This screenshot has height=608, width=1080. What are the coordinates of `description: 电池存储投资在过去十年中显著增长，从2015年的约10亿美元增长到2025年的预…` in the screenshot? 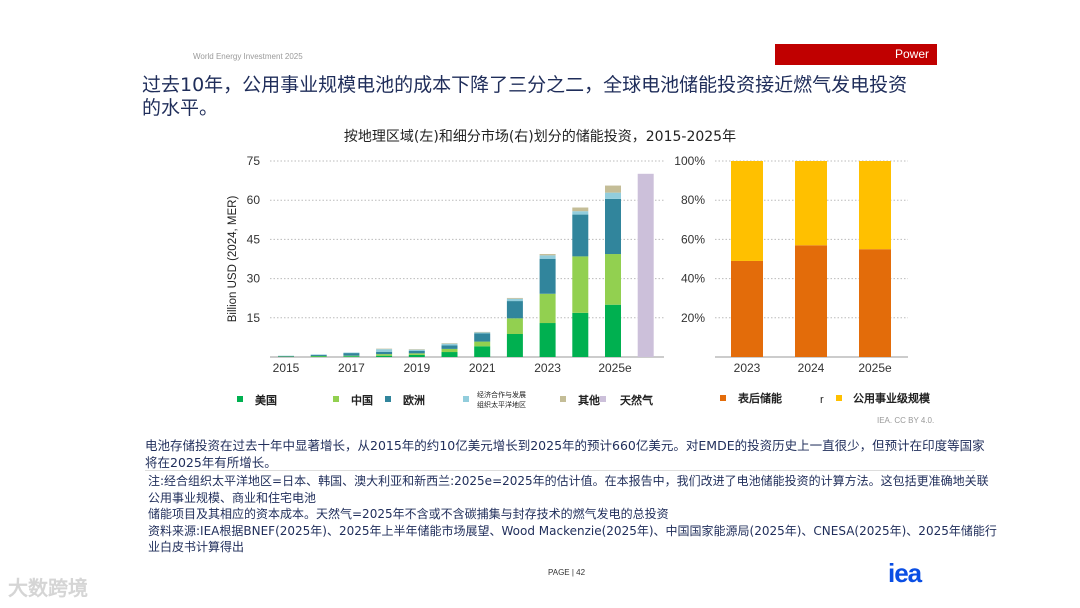 It's located at (565, 454).